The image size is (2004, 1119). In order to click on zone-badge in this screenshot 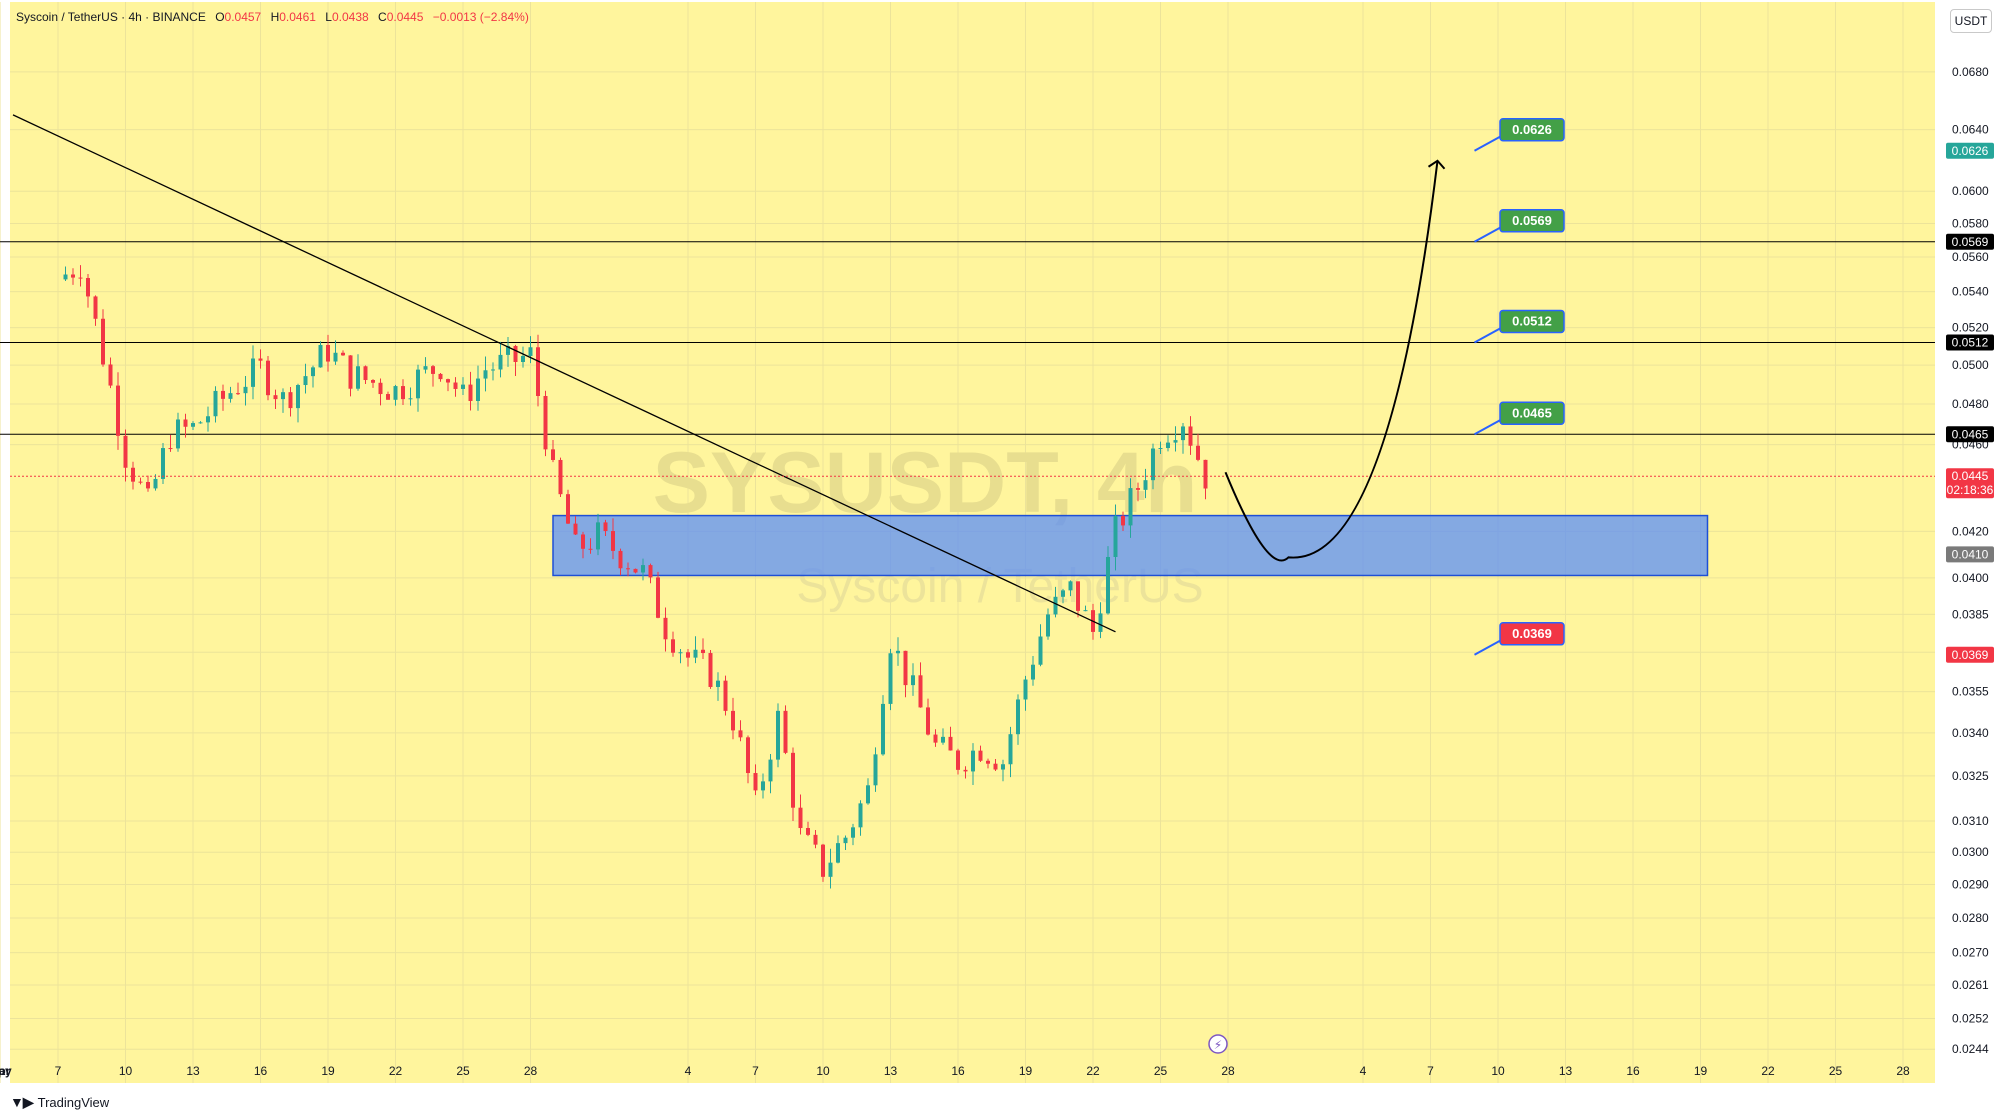, I will do `click(1970, 554)`.